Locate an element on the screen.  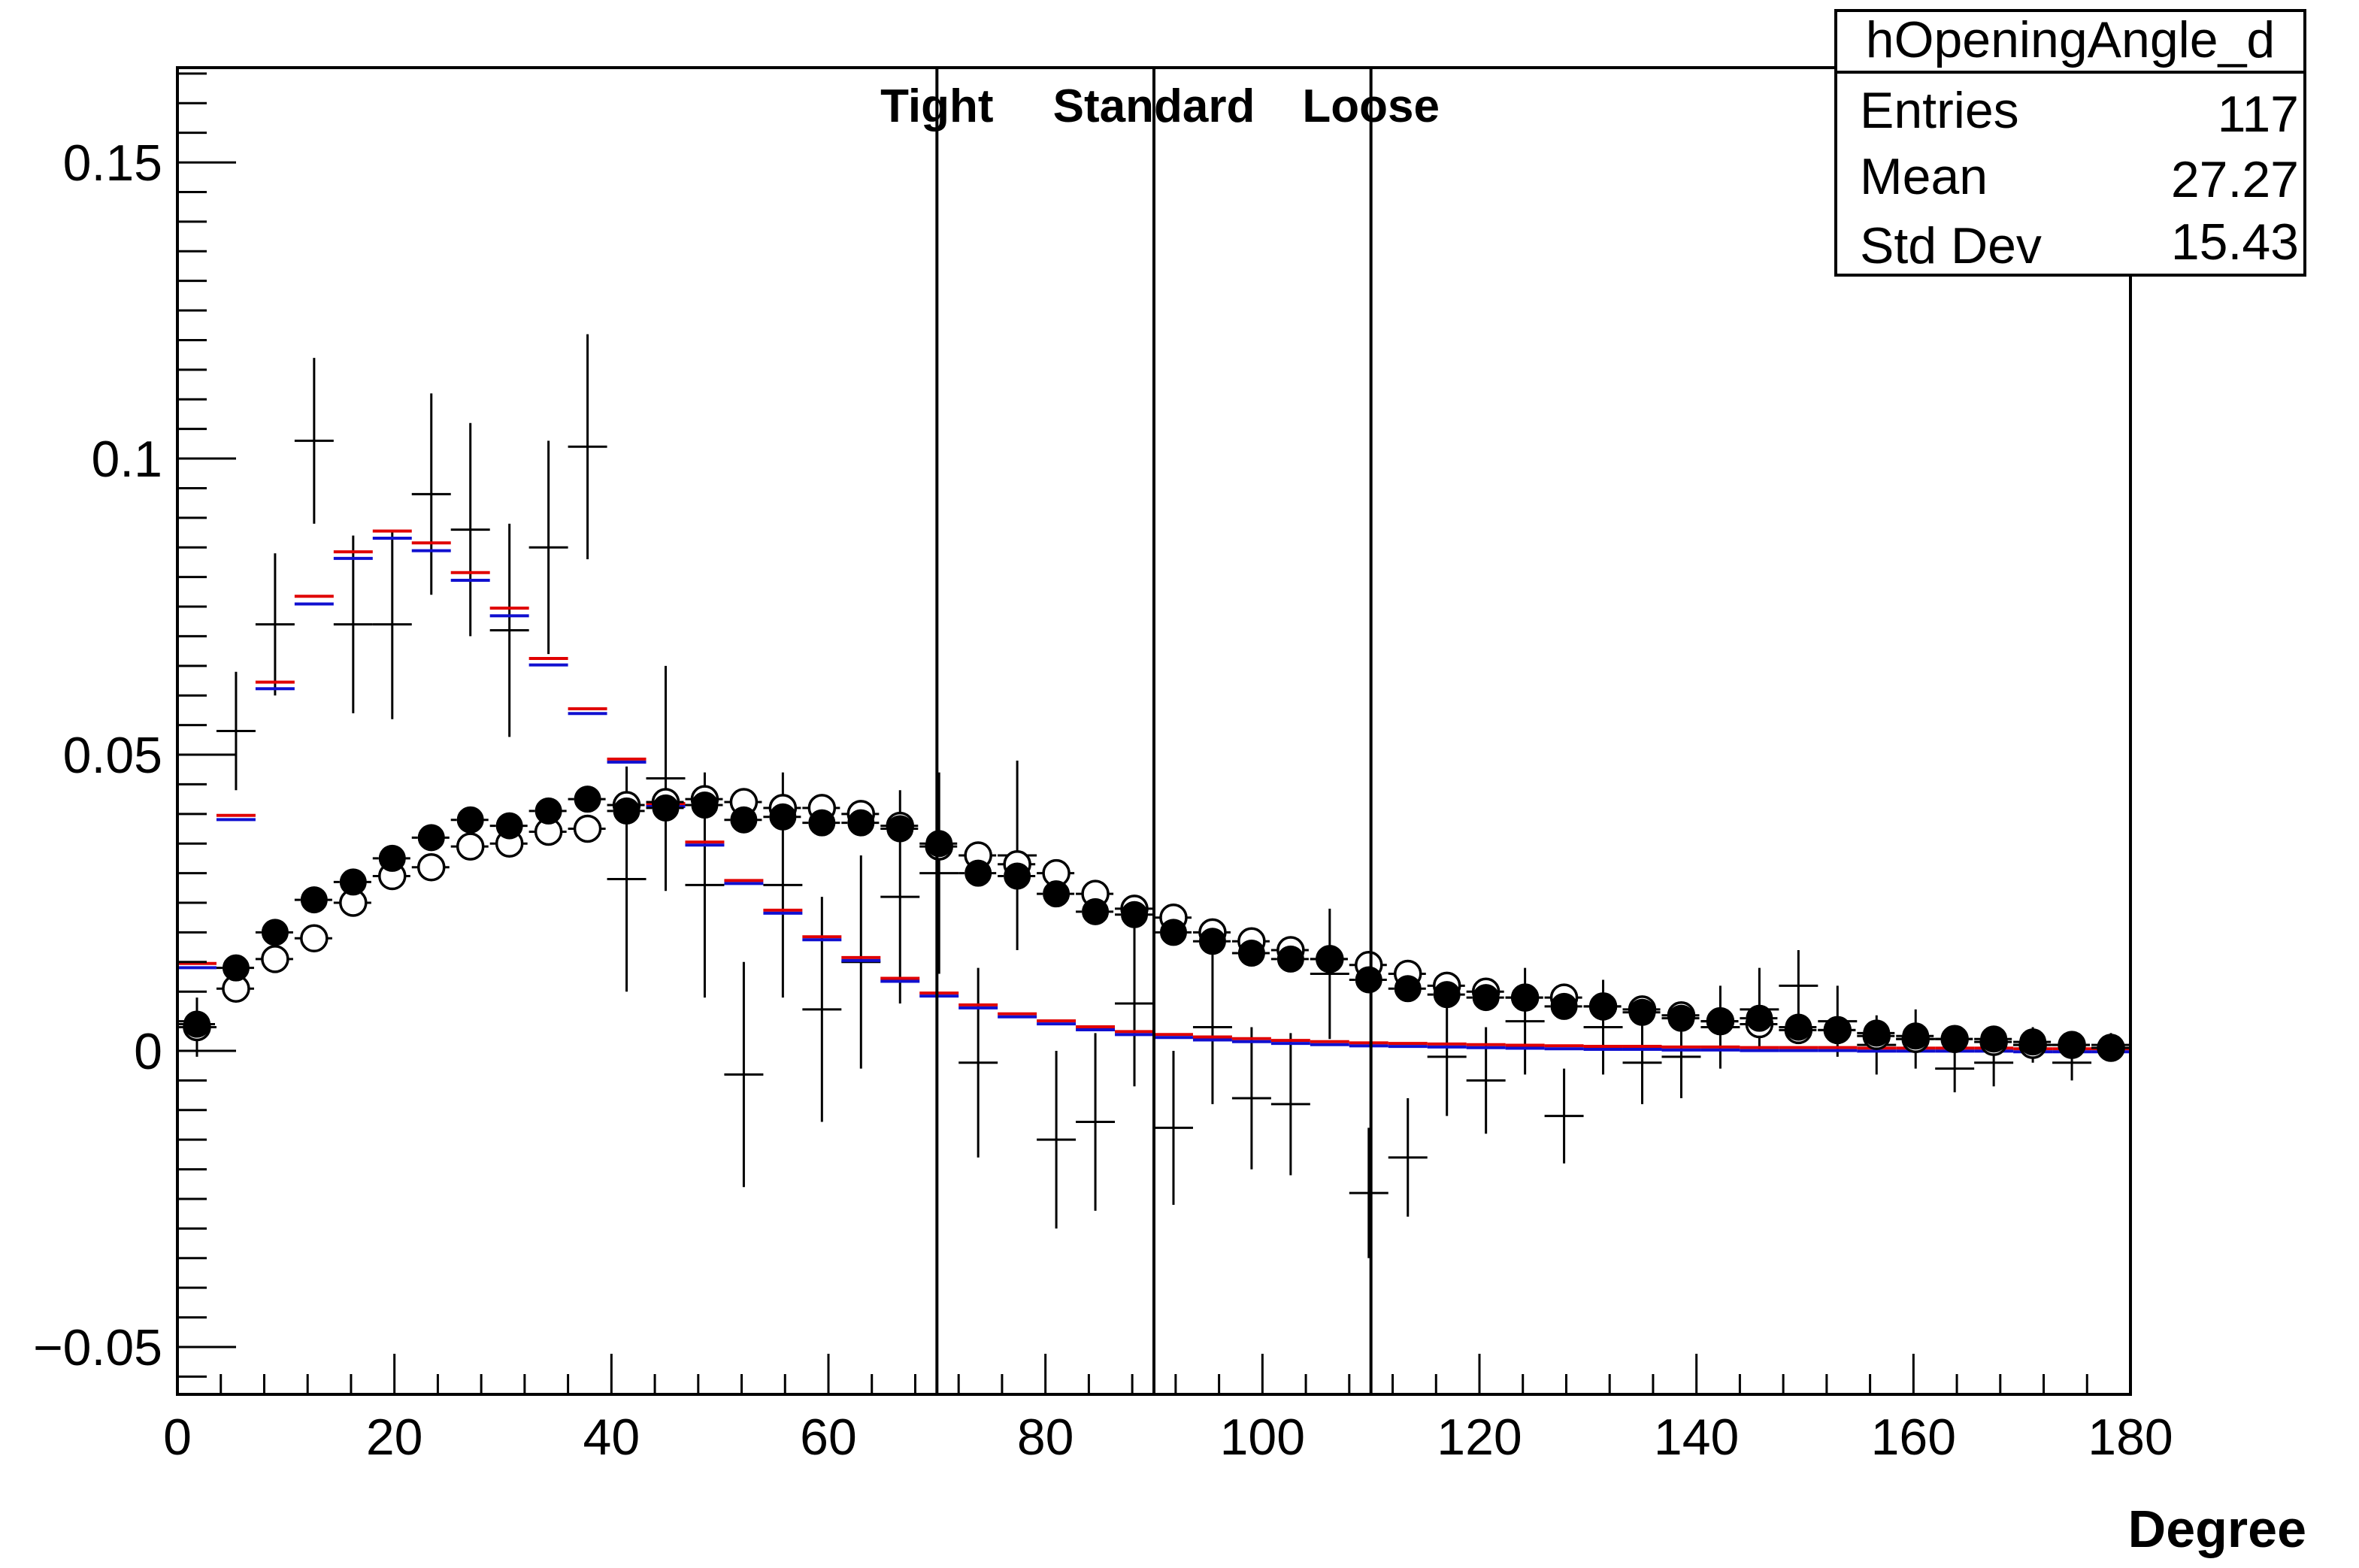
x-tick-label: 140 is located at coordinates (1696, 1437).